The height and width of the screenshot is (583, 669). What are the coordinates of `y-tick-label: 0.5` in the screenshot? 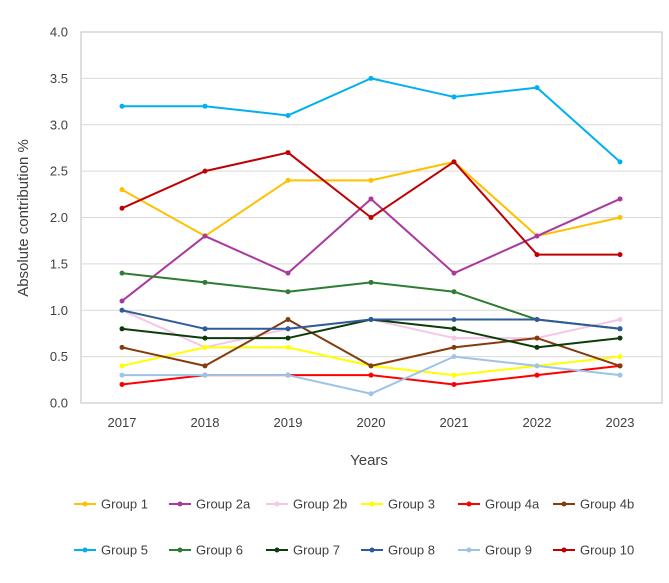 It's located at (59, 356).